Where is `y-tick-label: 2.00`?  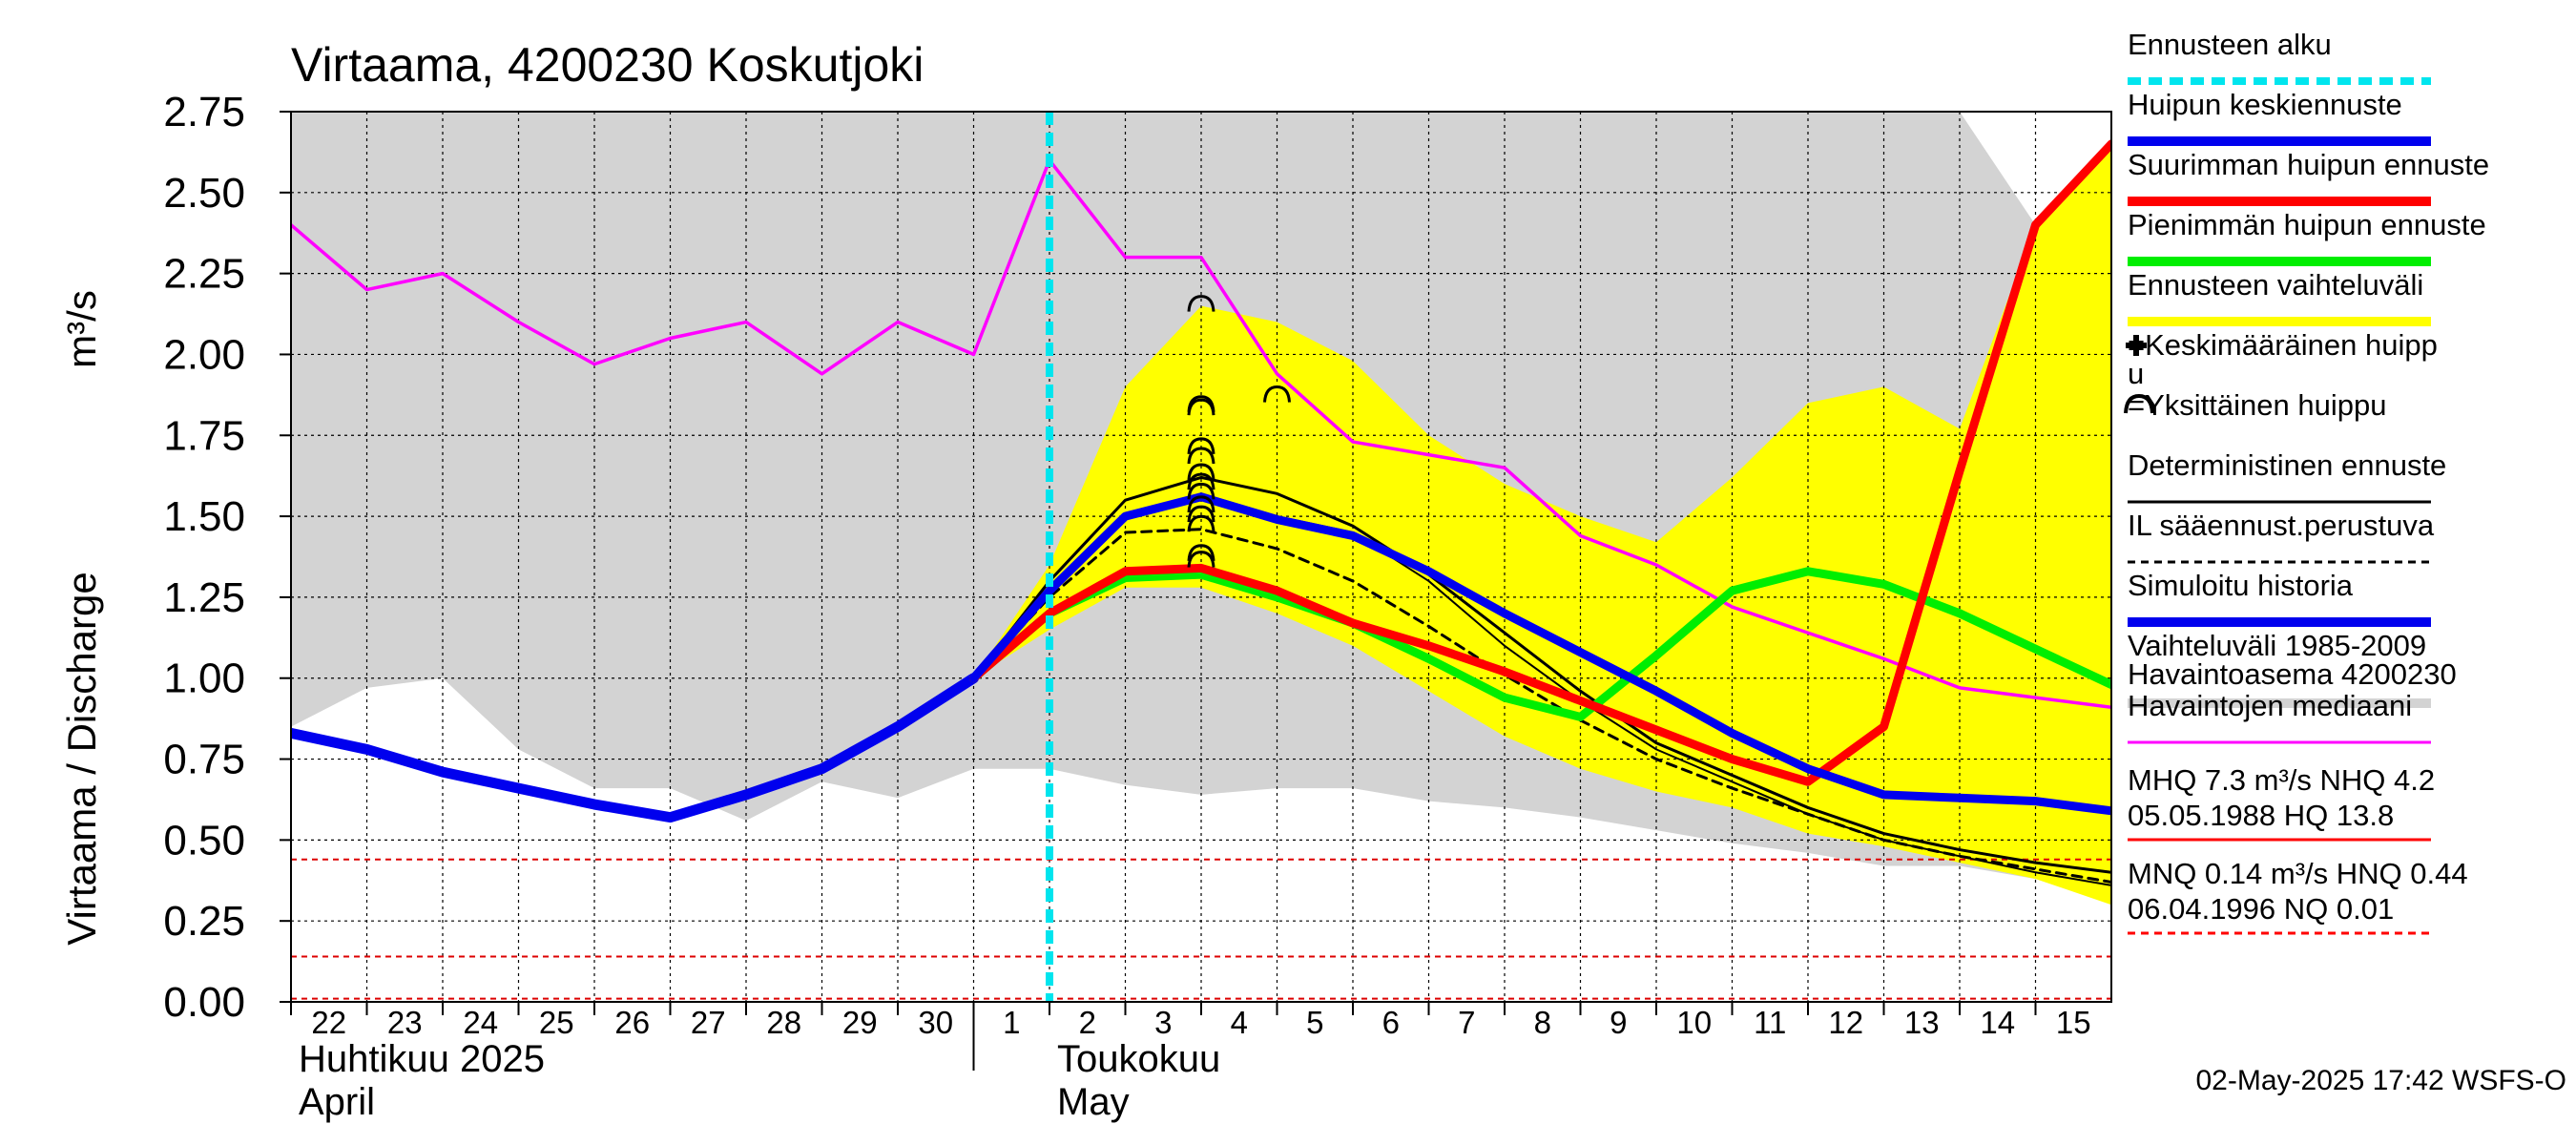
y-tick-label: 2.00 is located at coordinates (204, 354).